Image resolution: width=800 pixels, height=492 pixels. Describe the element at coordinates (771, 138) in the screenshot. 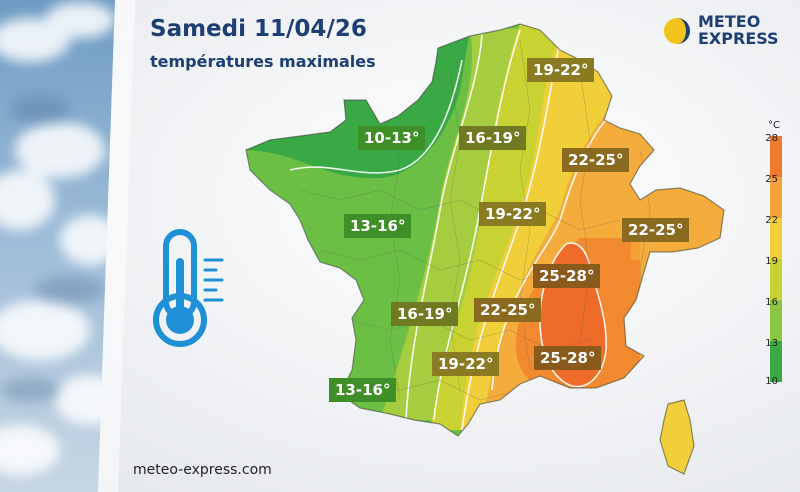

I see `legend-tick: 28` at that location.